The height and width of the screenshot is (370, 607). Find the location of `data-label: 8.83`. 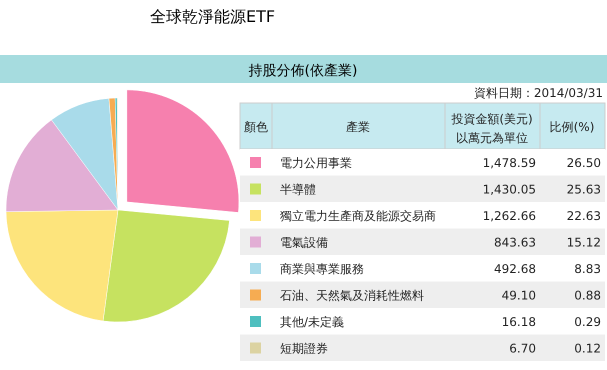

data-label: 8.83 is located at coordinates (587, 269).